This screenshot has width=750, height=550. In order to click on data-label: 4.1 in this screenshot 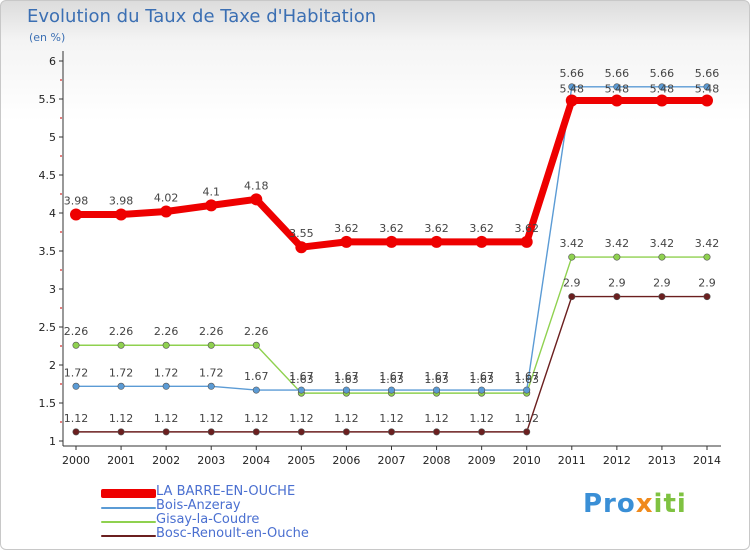, I will do `click(211, 191)`.